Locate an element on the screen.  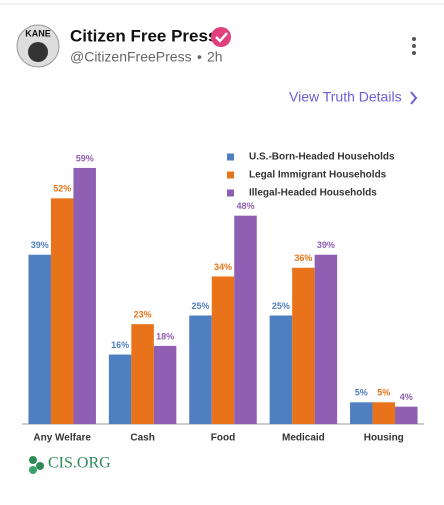
value-label: 52% is located at coordinates (62, 189).